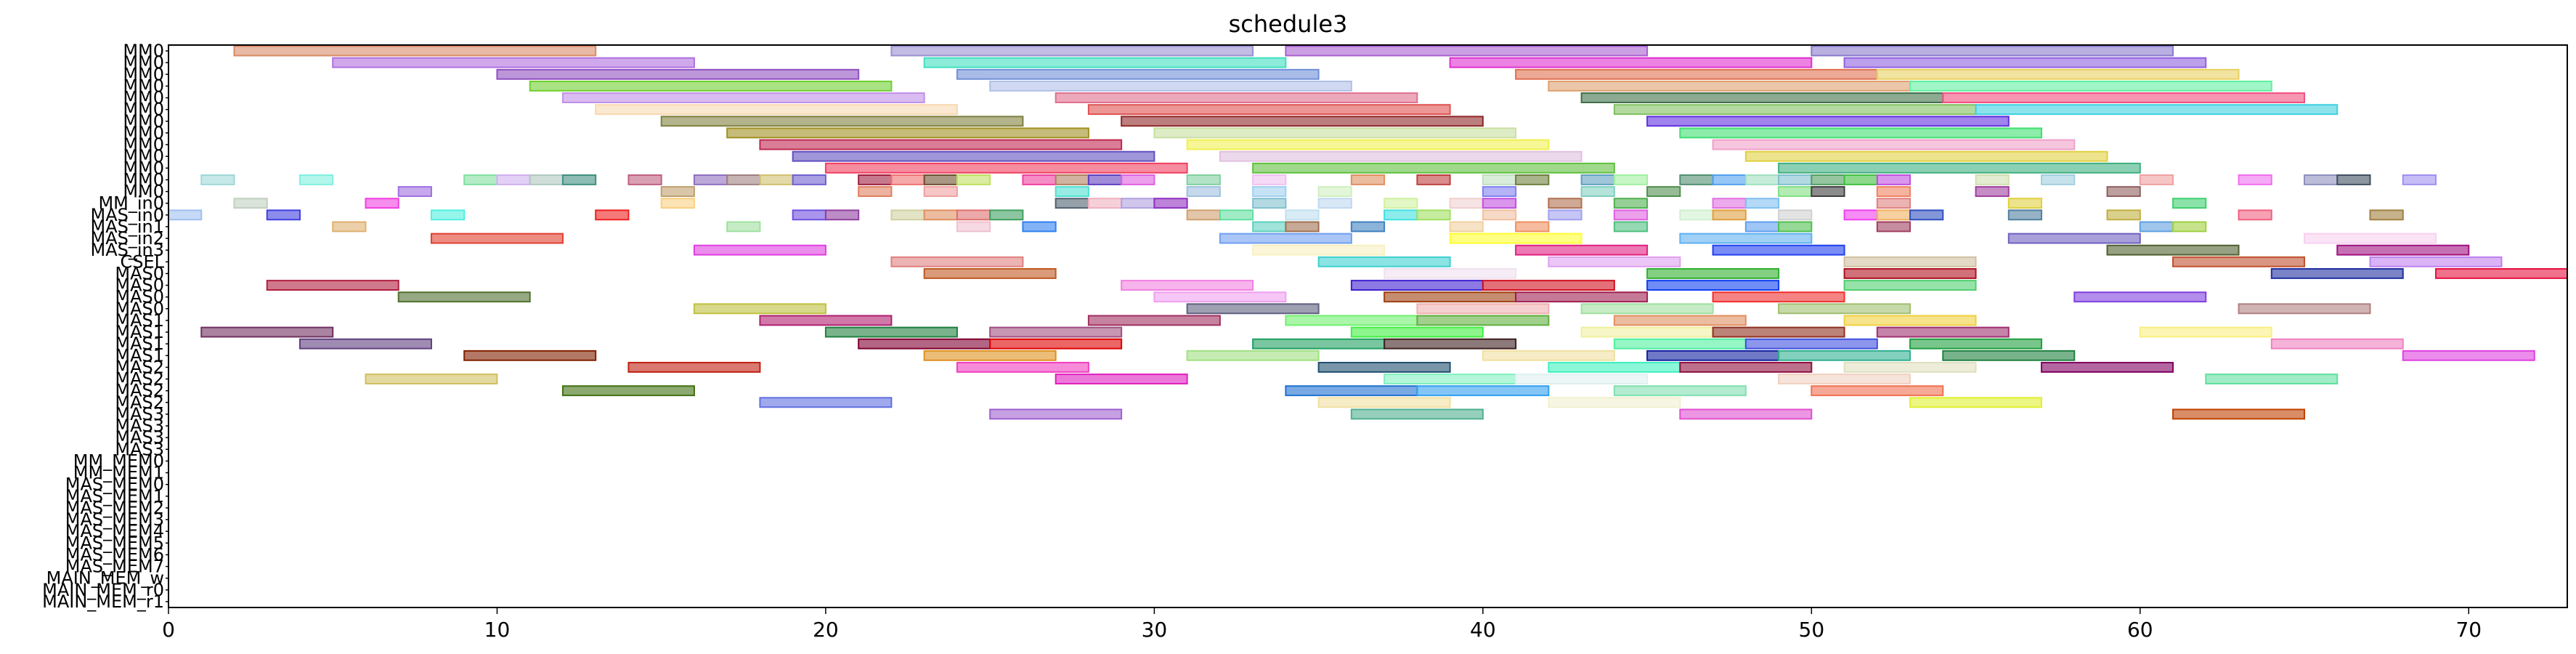 Image resolution: width=2576 pixels, height=654 pixels. I want to click on row-label: MAS_MEM0, so click(115, 485).